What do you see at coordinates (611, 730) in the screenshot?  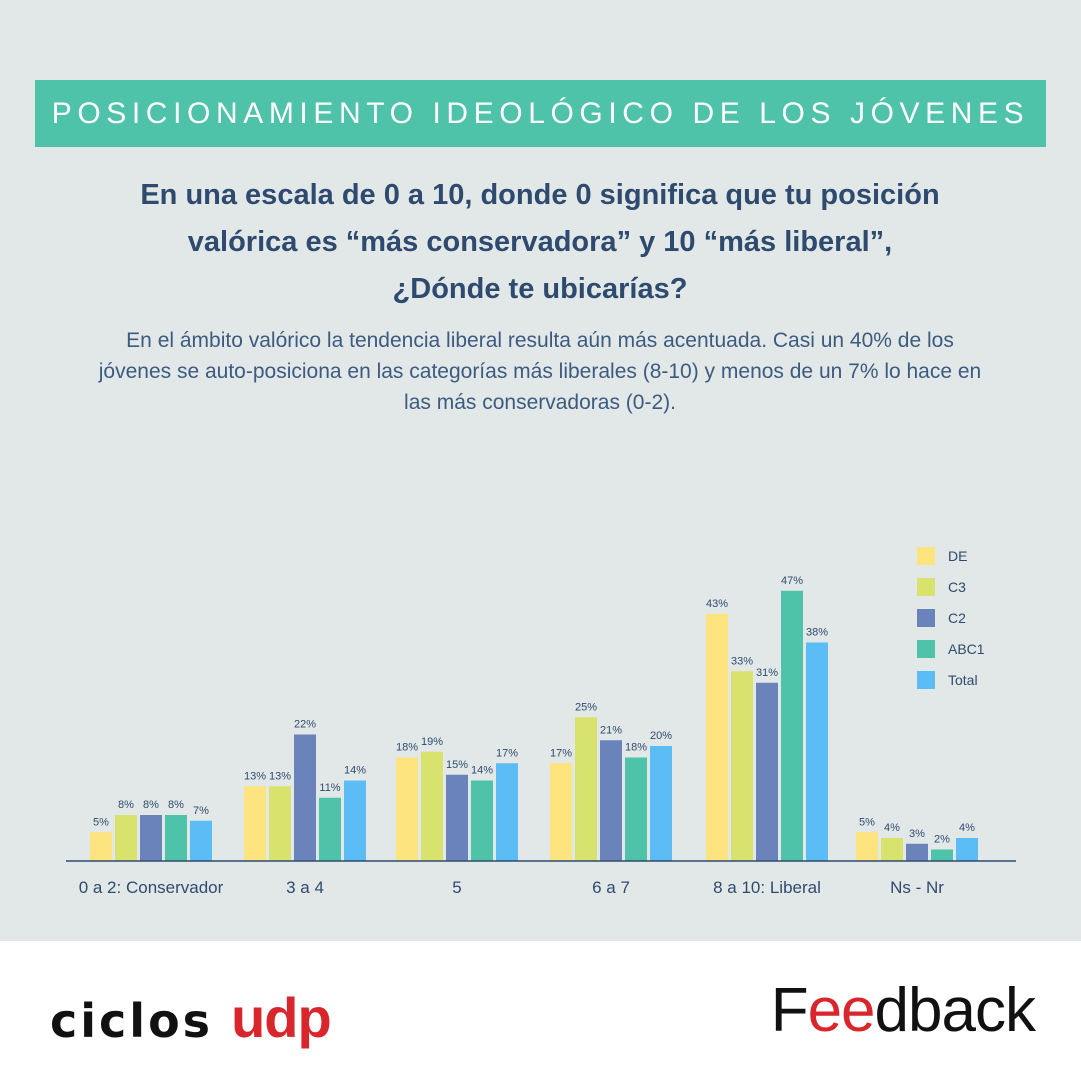 I see `data-label: 21%` at bounding box center [611, 730].